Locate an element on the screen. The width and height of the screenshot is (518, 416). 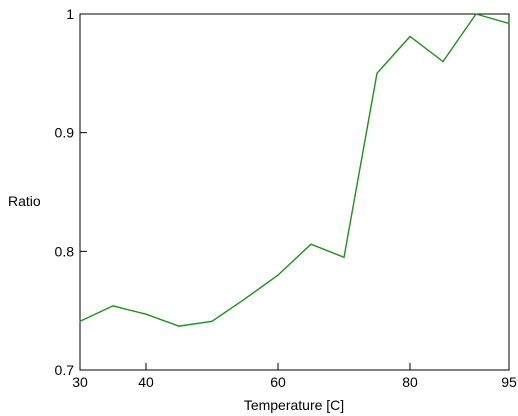
x-tick-label: 80 is located at coordinates (410, 382).